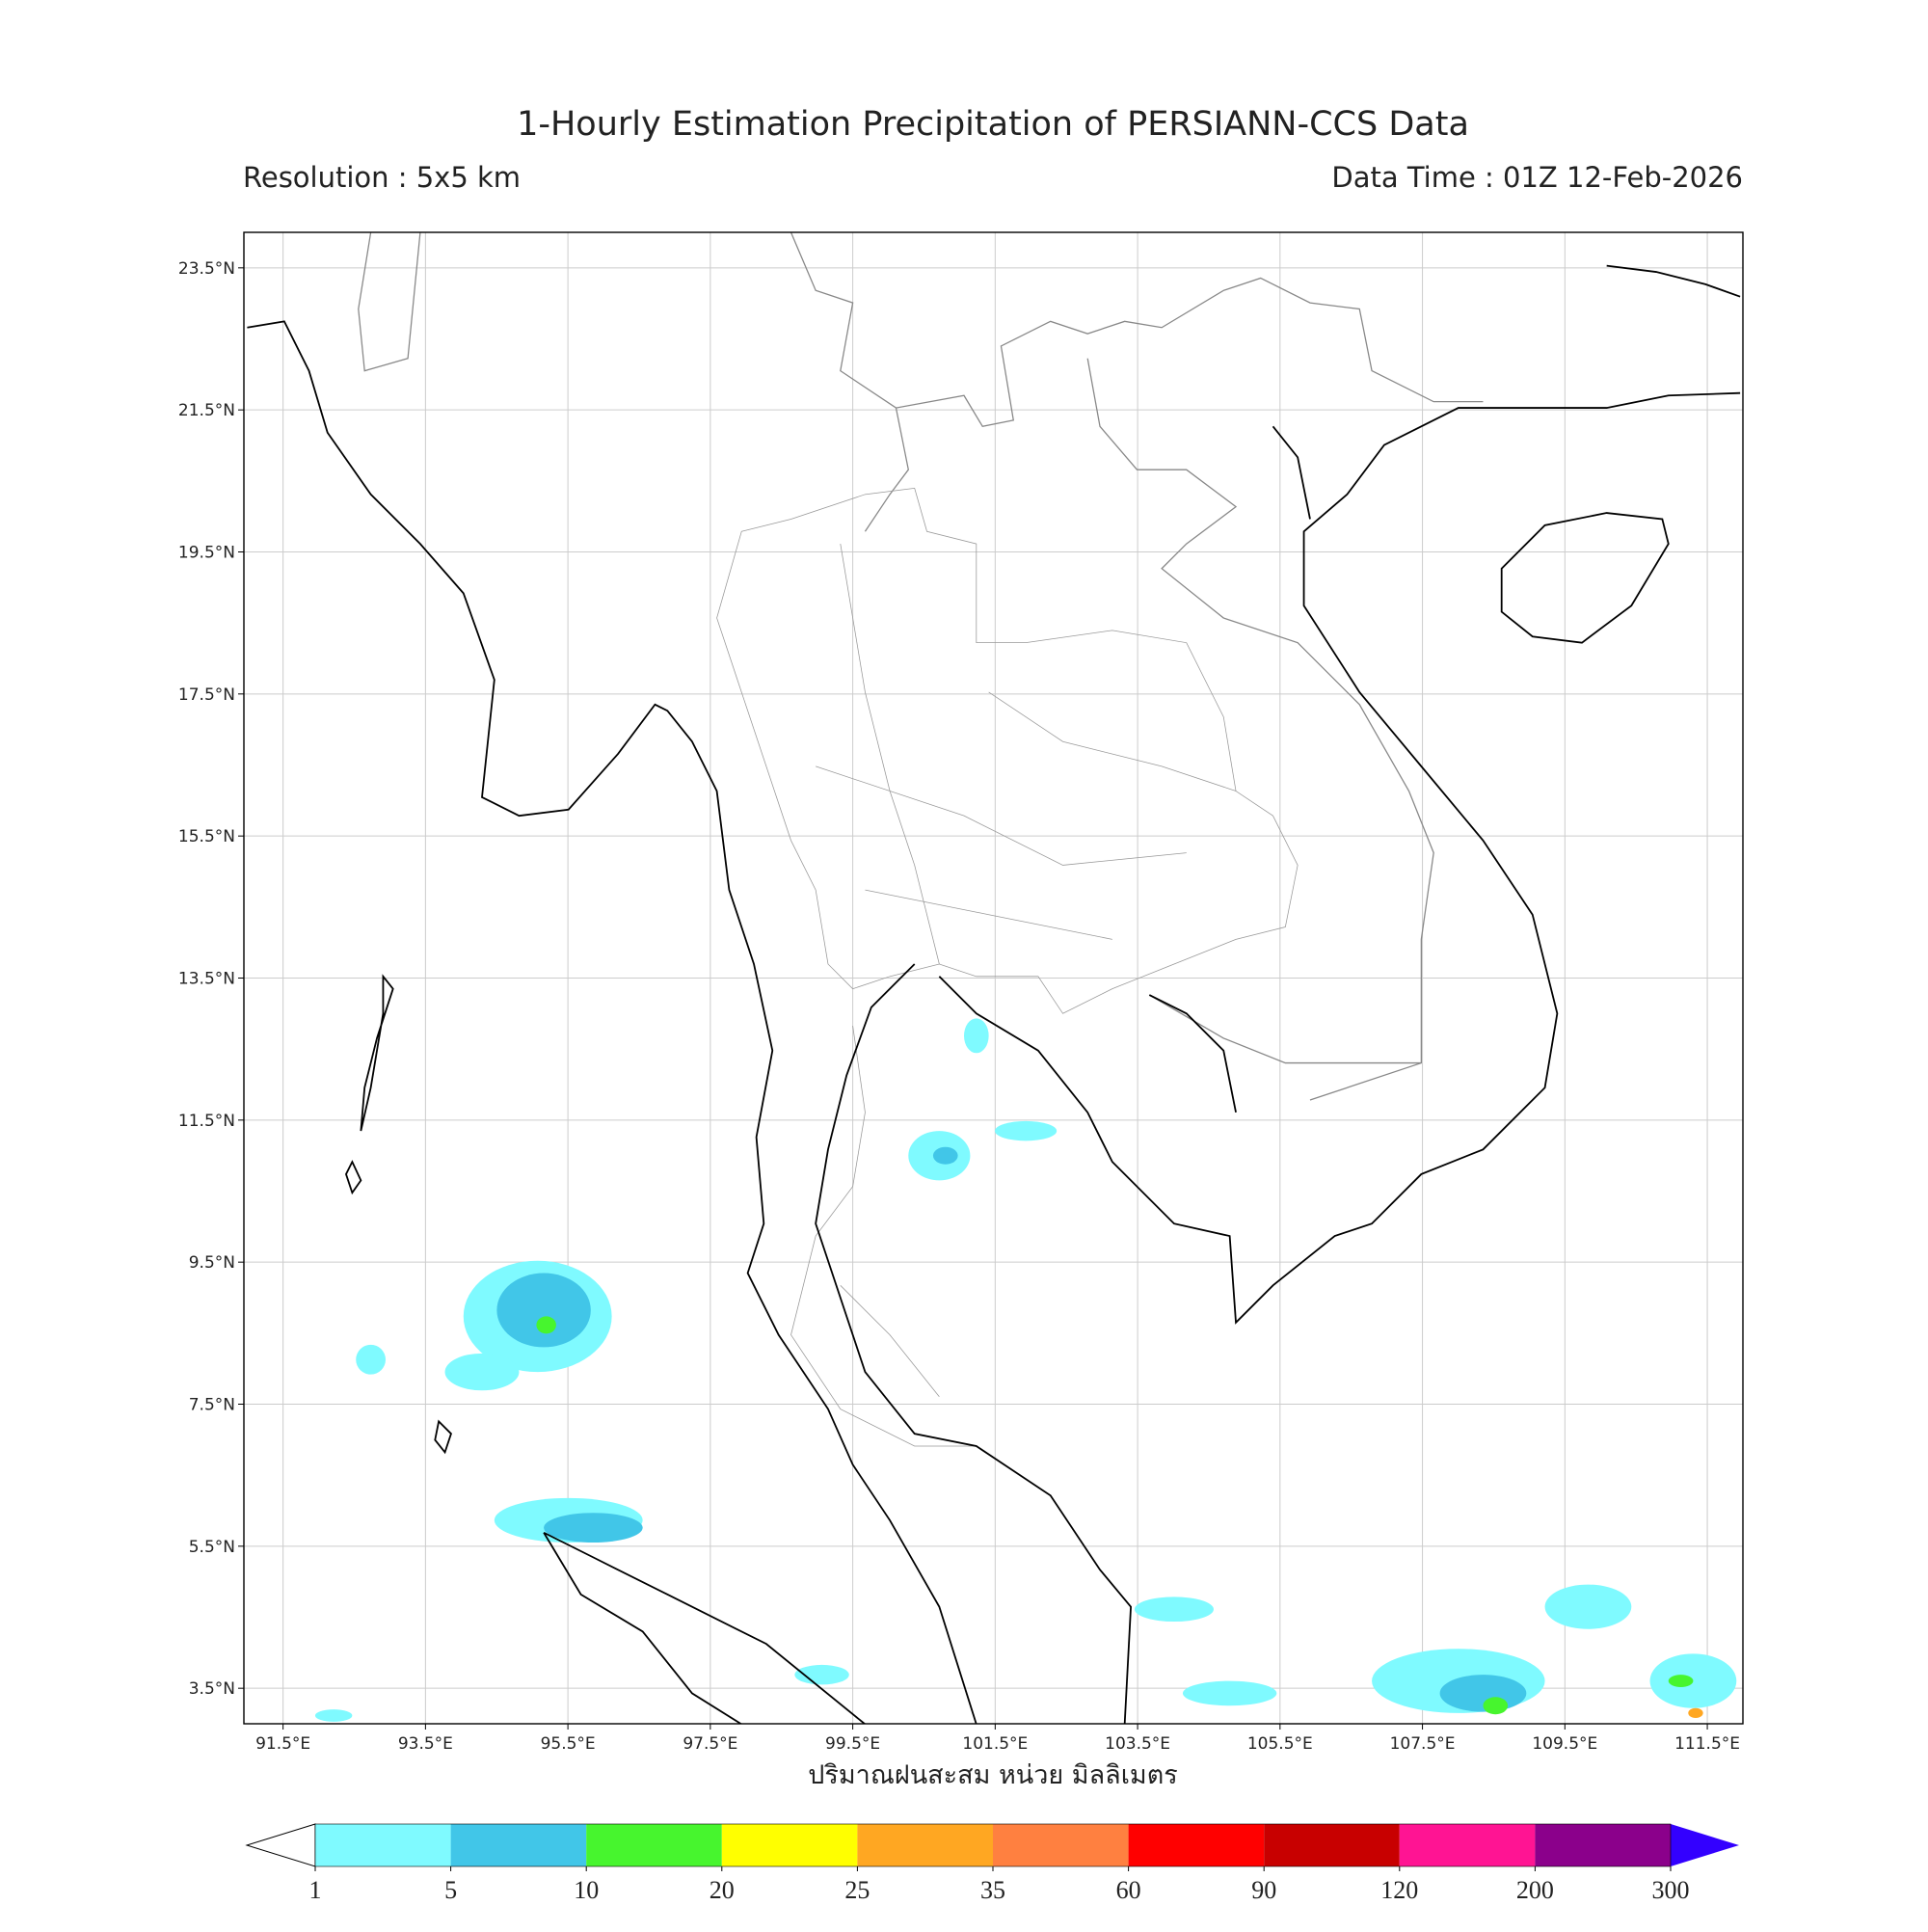 This screenshot has height=1932, width=1928. I want to click on x-tick-label: 97.5°E, so click(710, 1744).